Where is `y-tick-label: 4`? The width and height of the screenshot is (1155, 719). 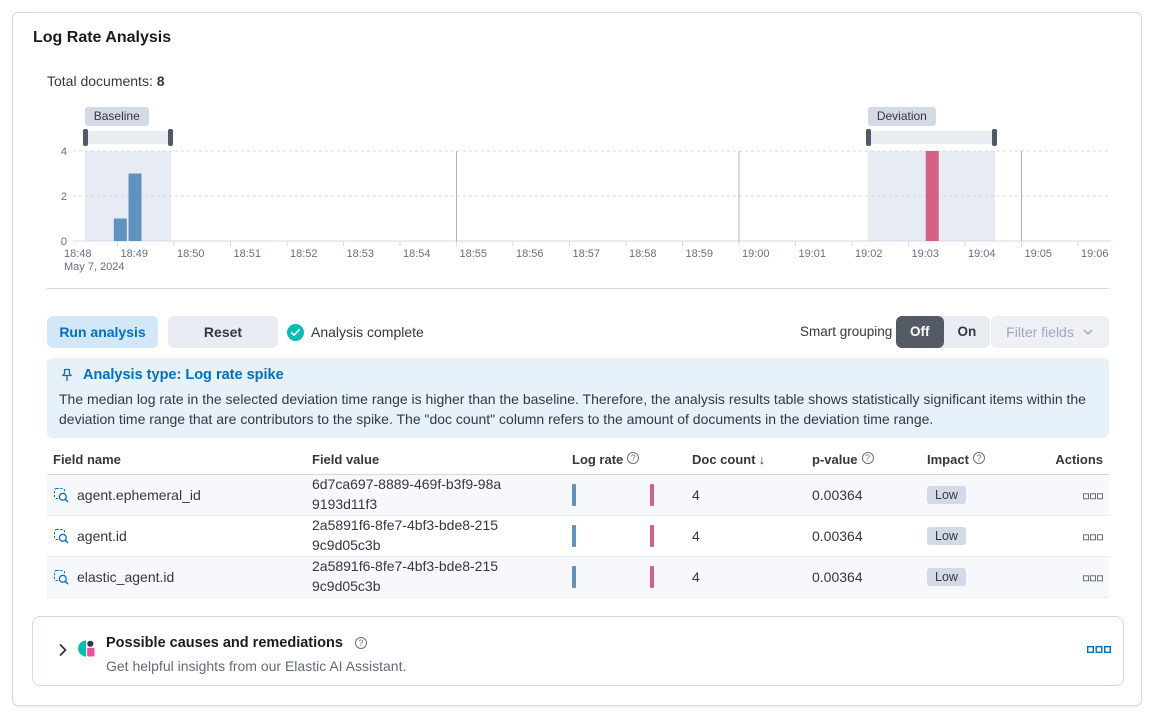
y-tick-label: 4 is located at coordinates (64, 152).